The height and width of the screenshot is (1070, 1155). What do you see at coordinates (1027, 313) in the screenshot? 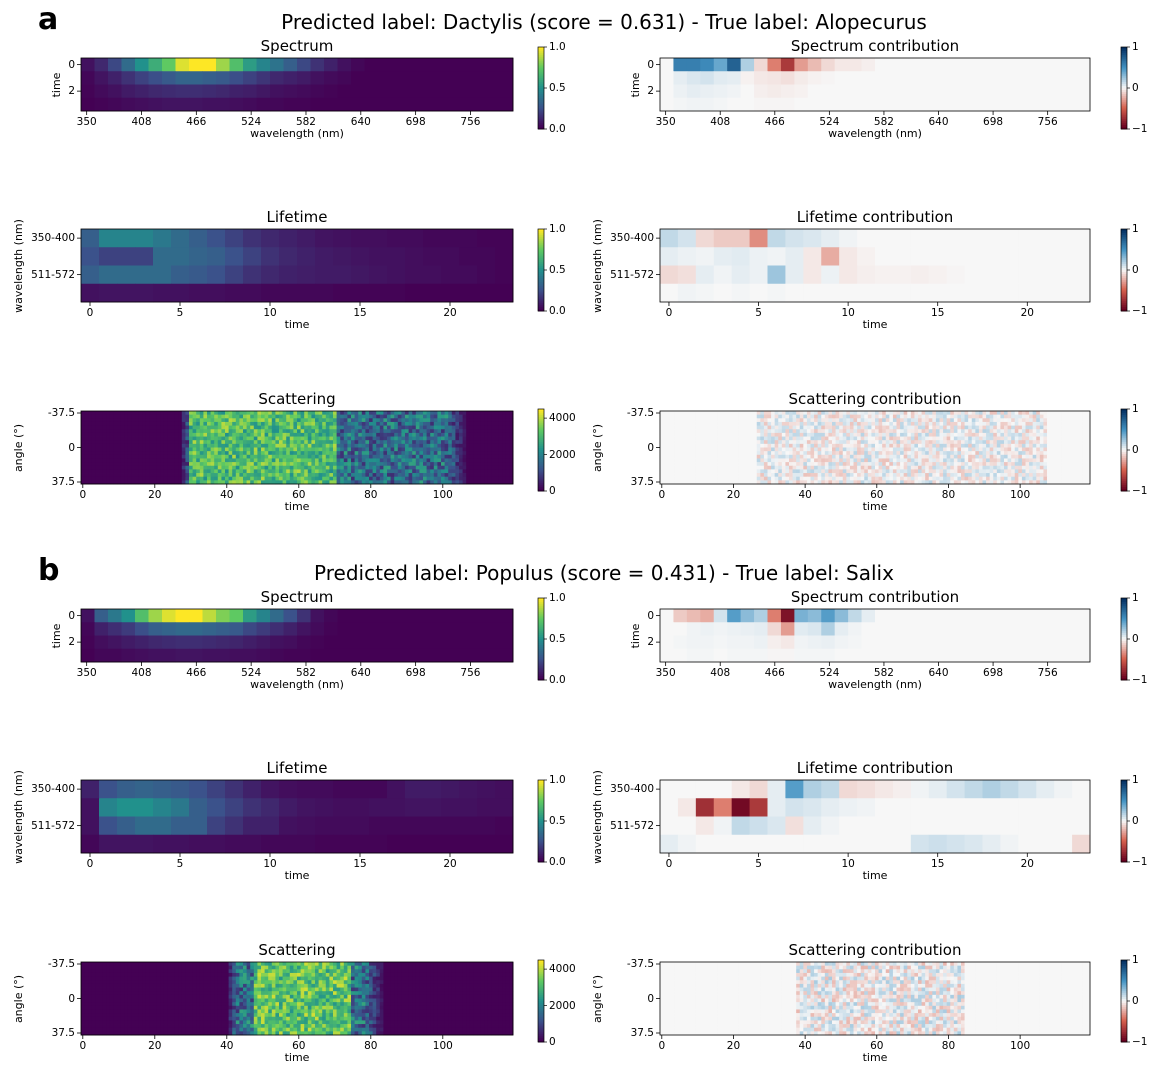
I see `a-lifetime-contrib-x-tick: 20` at bounding box center [1027, 313].